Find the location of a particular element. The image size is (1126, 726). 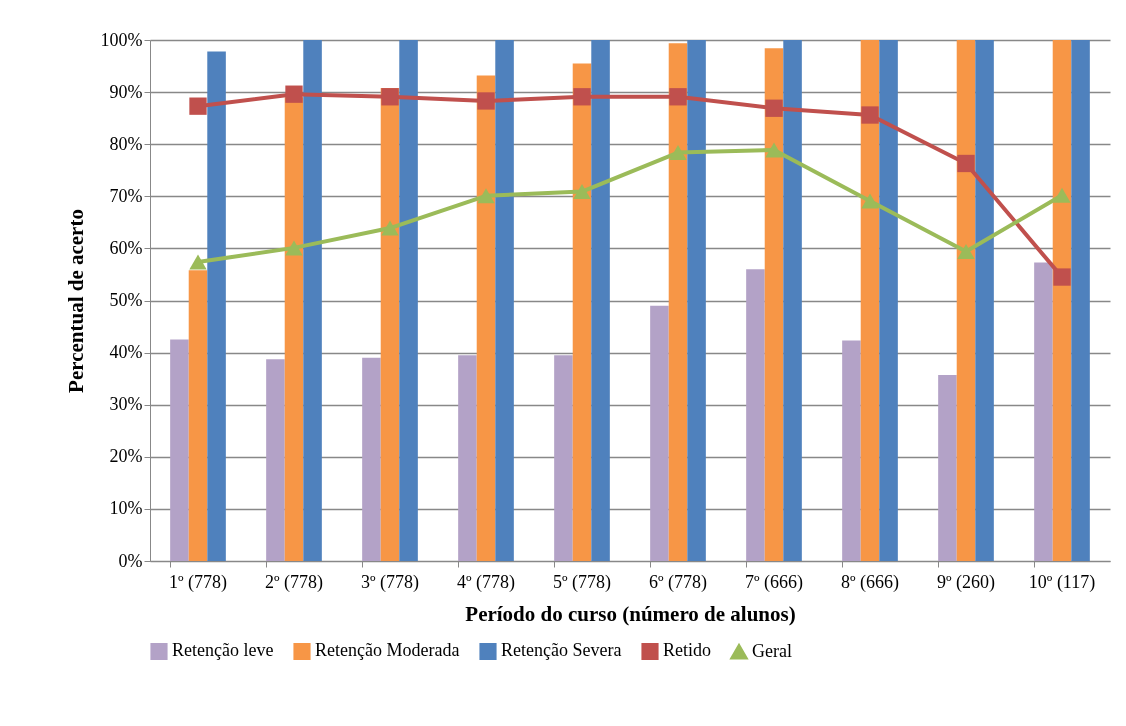

legend-label: Retido is located at coordinates (687, 650).